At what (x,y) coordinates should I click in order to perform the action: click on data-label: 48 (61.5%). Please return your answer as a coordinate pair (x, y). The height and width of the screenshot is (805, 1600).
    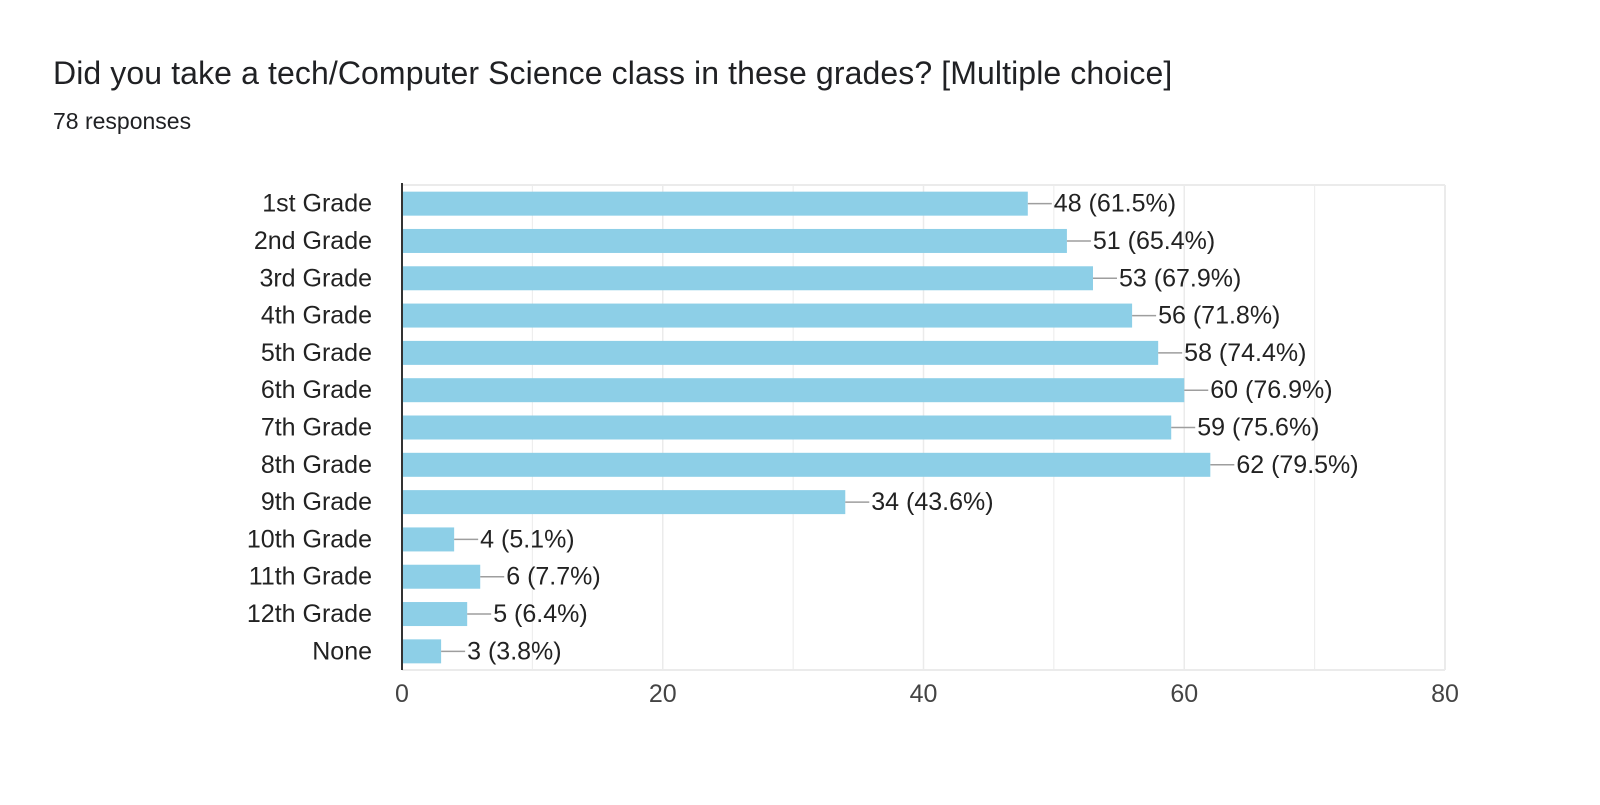
    Looking at the image, I should click on (1115, 204).